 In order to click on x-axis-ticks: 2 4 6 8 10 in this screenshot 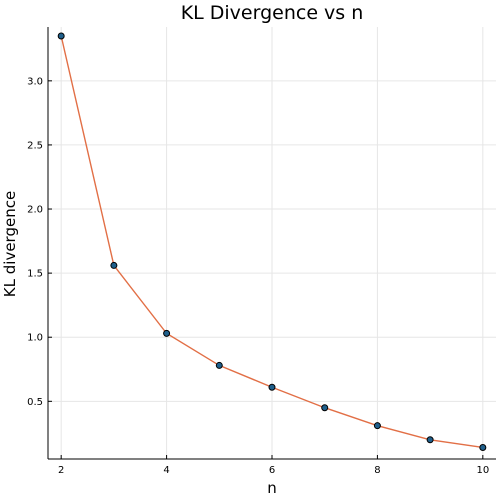, I will do `click(273, 465)`.